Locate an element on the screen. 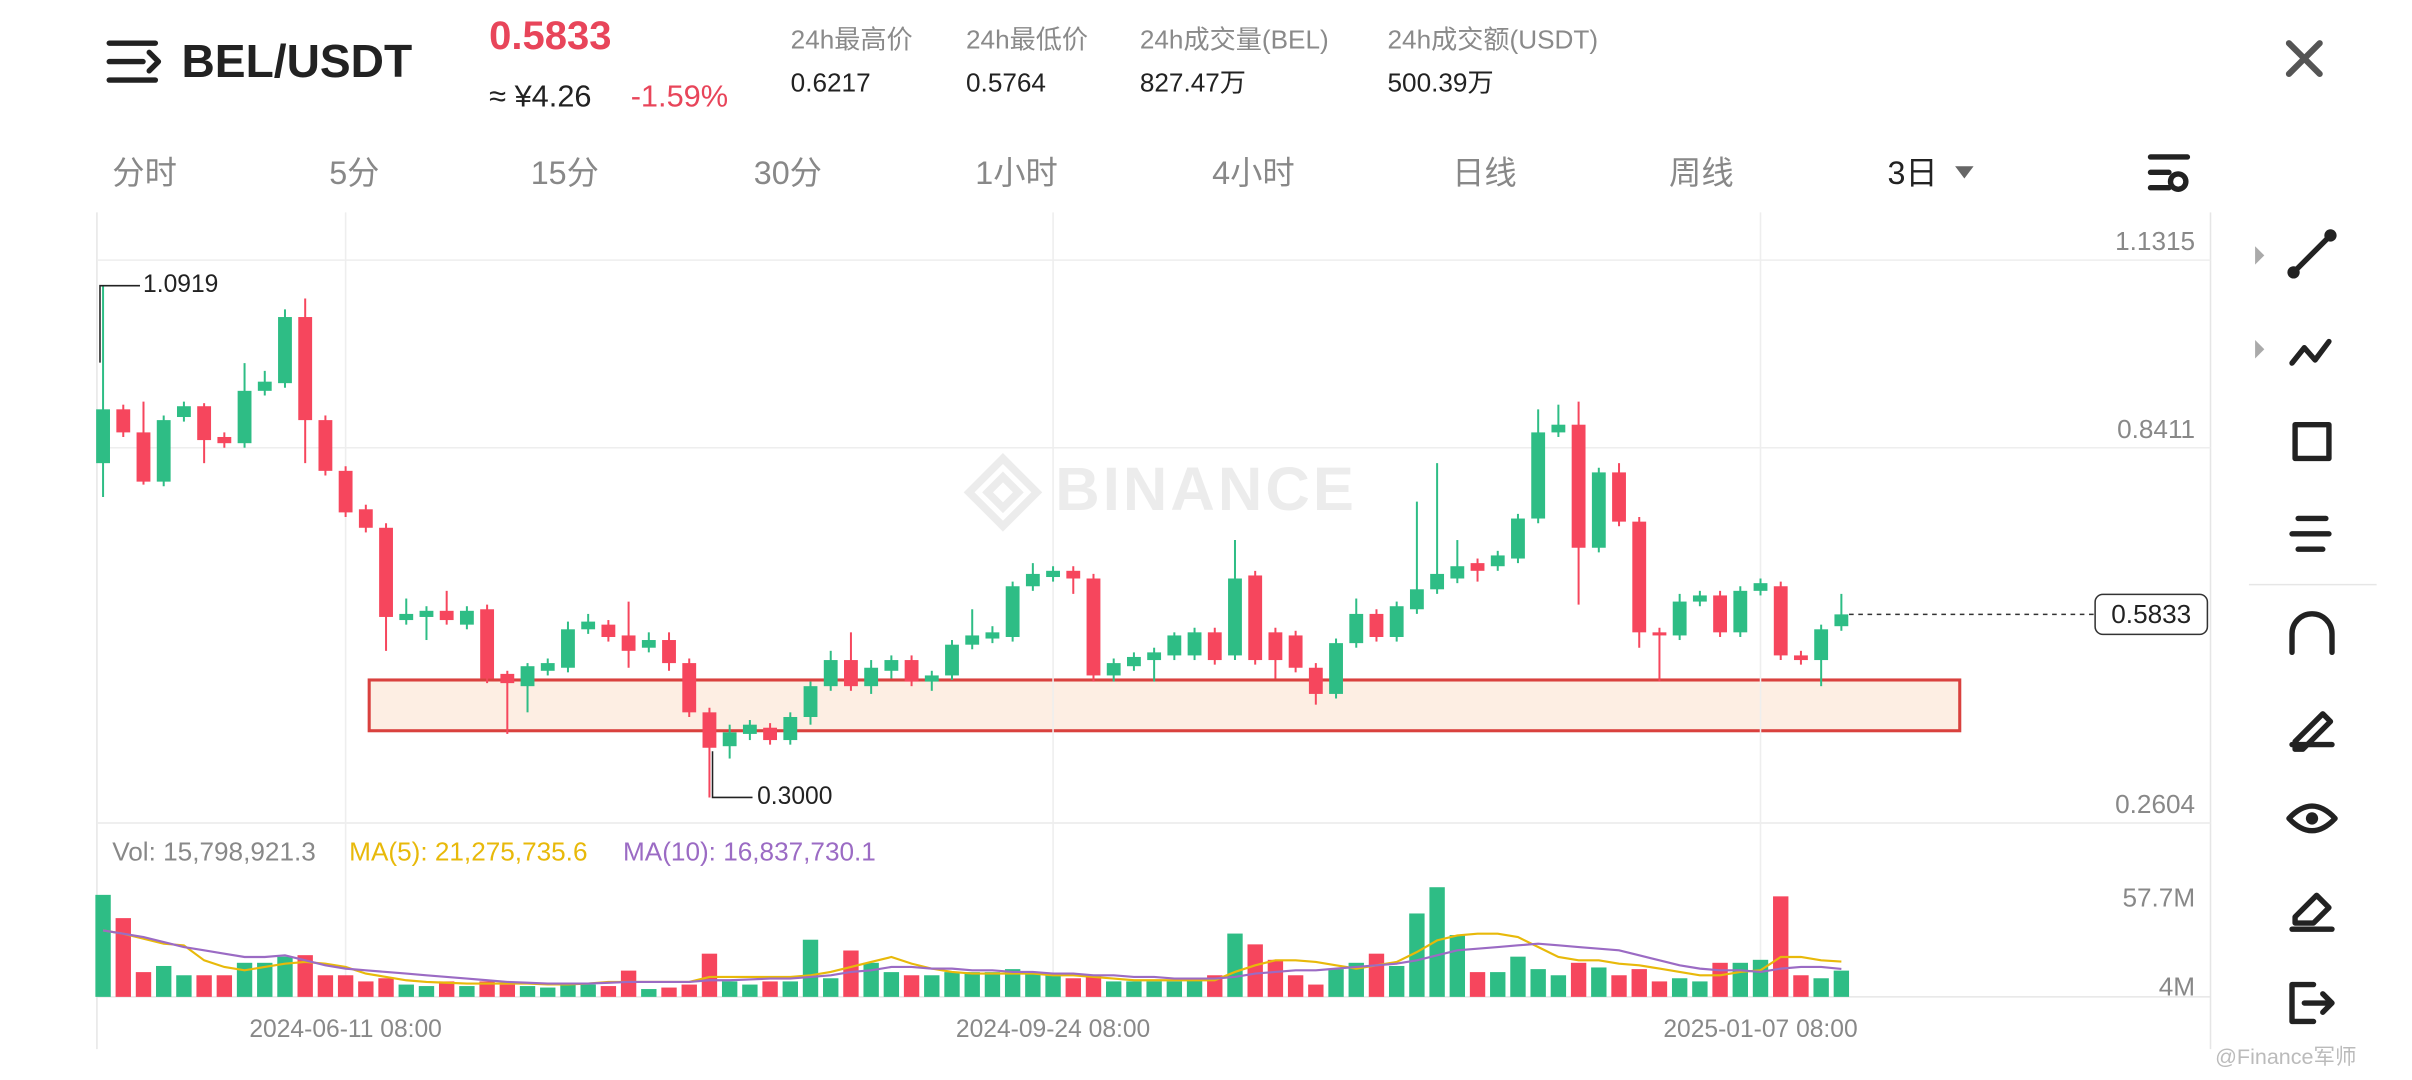 Image resolution: width=2412 pixels, height=1080 pixels. menu-icon is located at coordinates (134, 61).